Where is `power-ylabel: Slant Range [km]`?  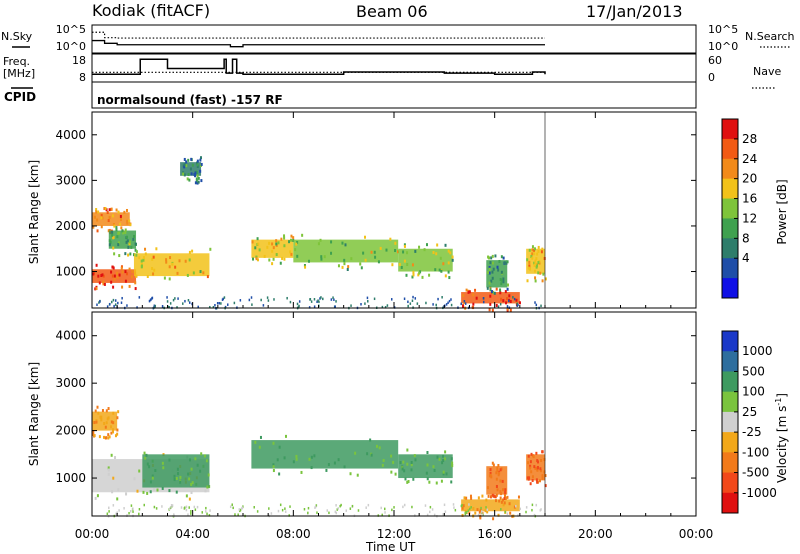 power-ylabel: Slant Range [km] is located at coordinates (34, 212).